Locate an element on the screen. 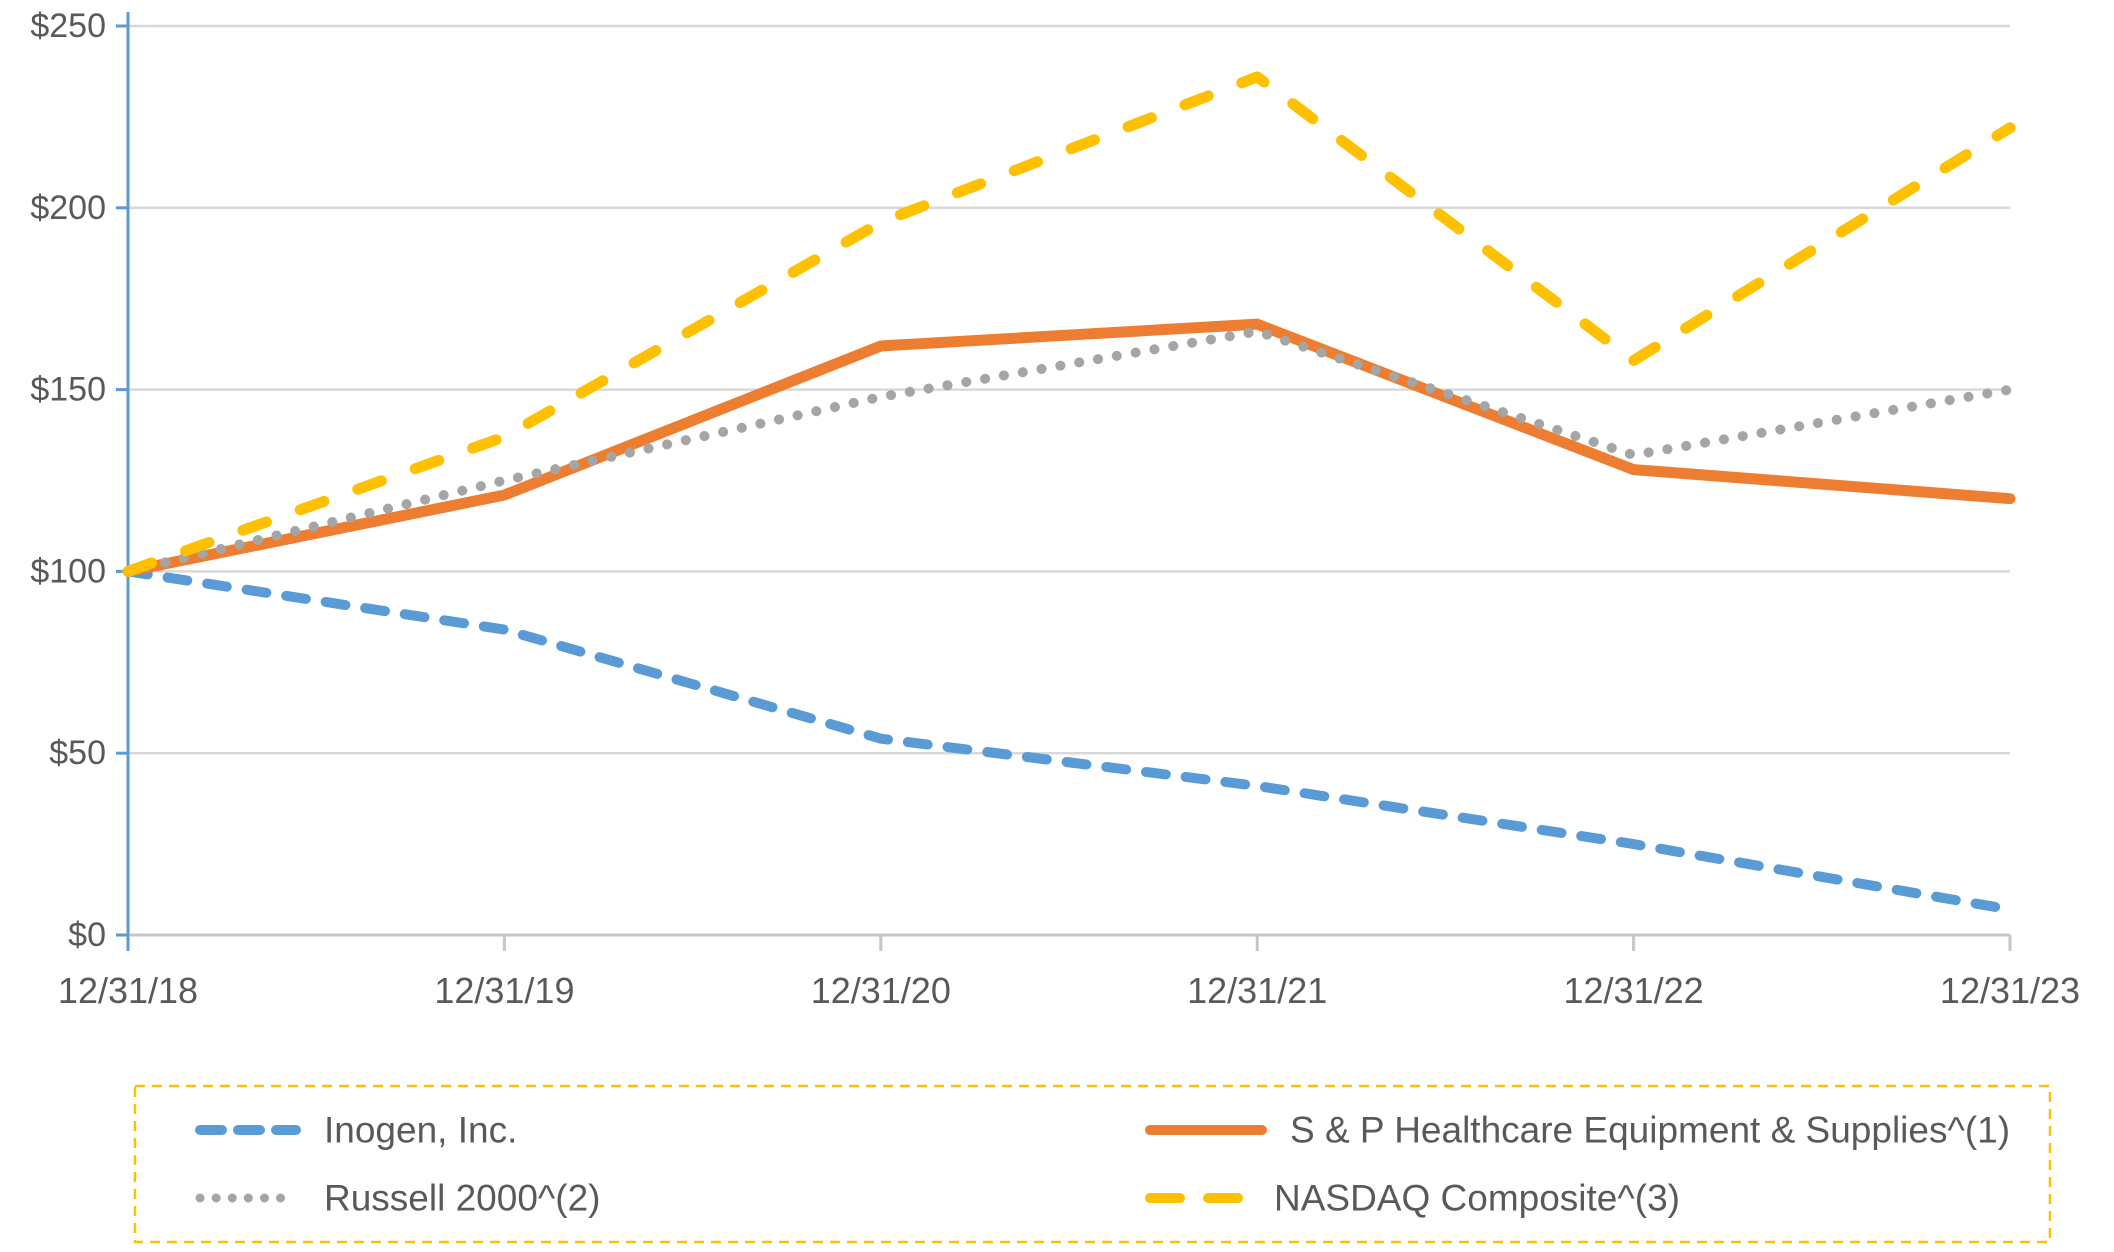 The width and height of the screenshot is (2114, 1252). legend-label-inogen-inc: Inogen, Inc. is located at coordinates (420, 1130).